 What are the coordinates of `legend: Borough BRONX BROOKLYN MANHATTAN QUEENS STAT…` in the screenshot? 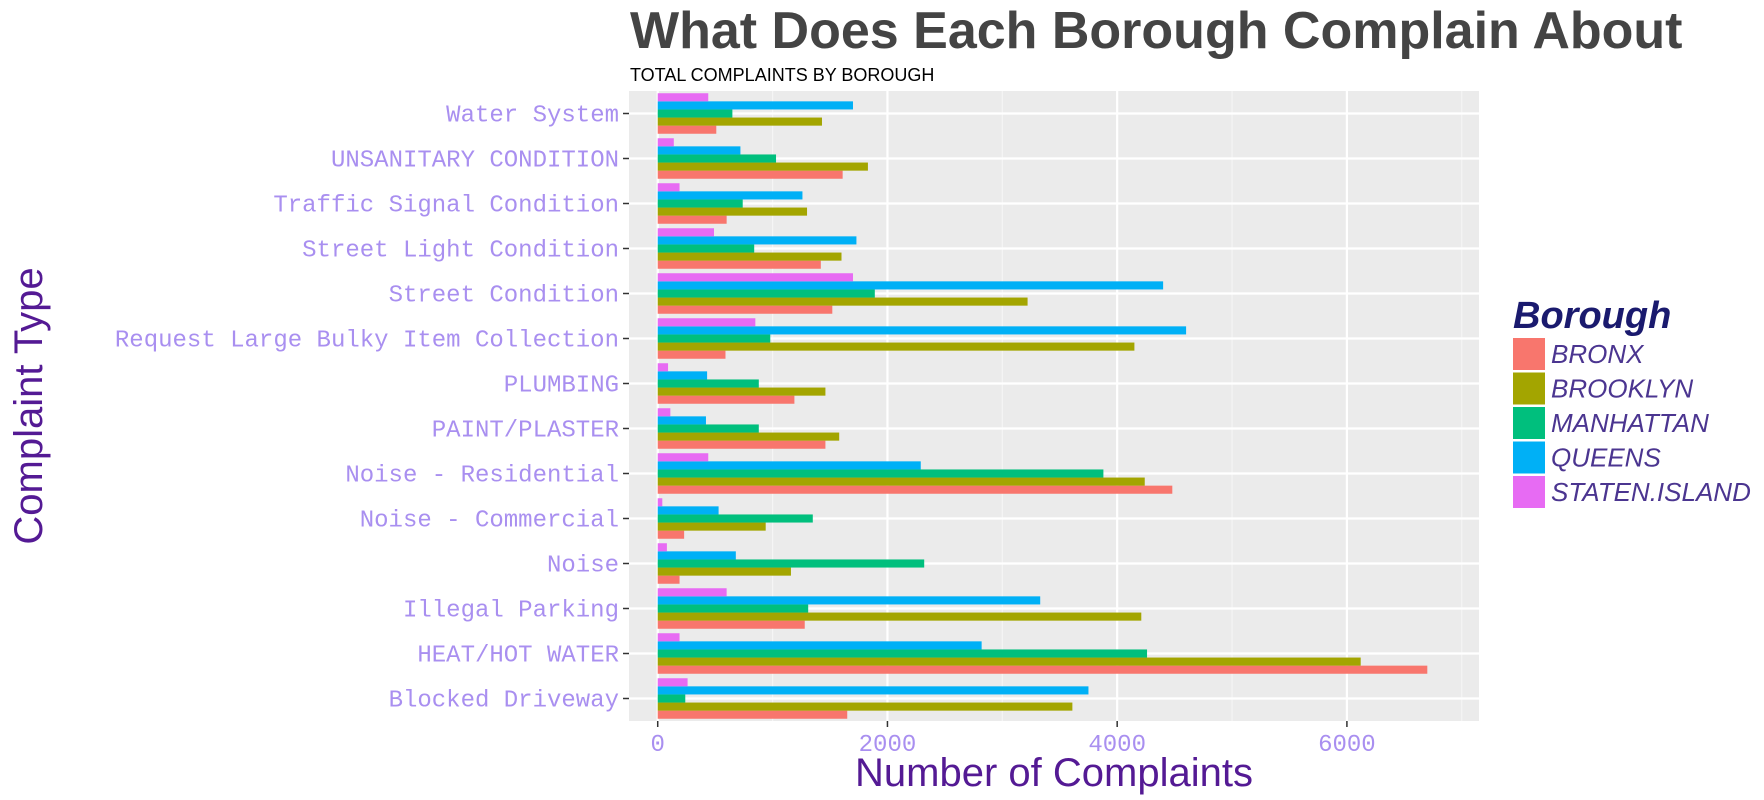 It's located at (1632, 401).